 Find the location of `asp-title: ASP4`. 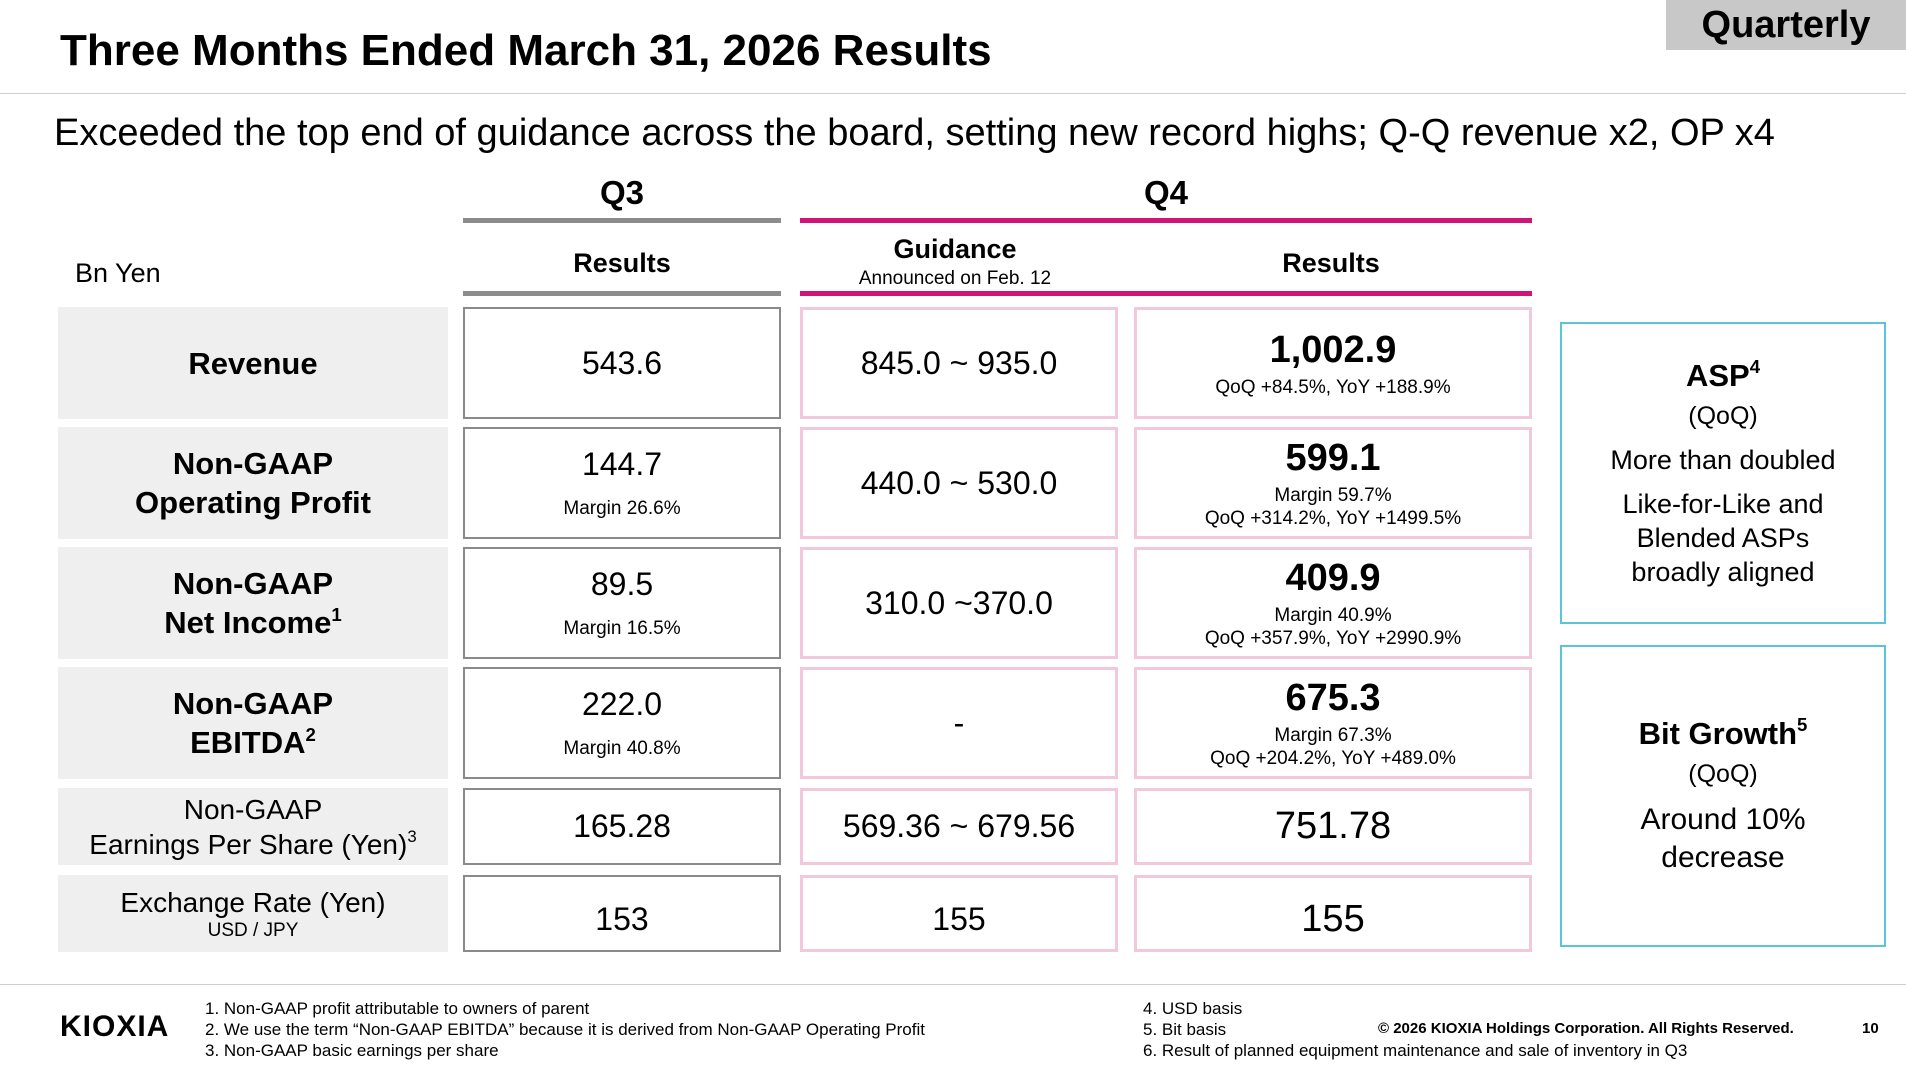

asp-title: ASP4 is located at coordinates (1723, 375).